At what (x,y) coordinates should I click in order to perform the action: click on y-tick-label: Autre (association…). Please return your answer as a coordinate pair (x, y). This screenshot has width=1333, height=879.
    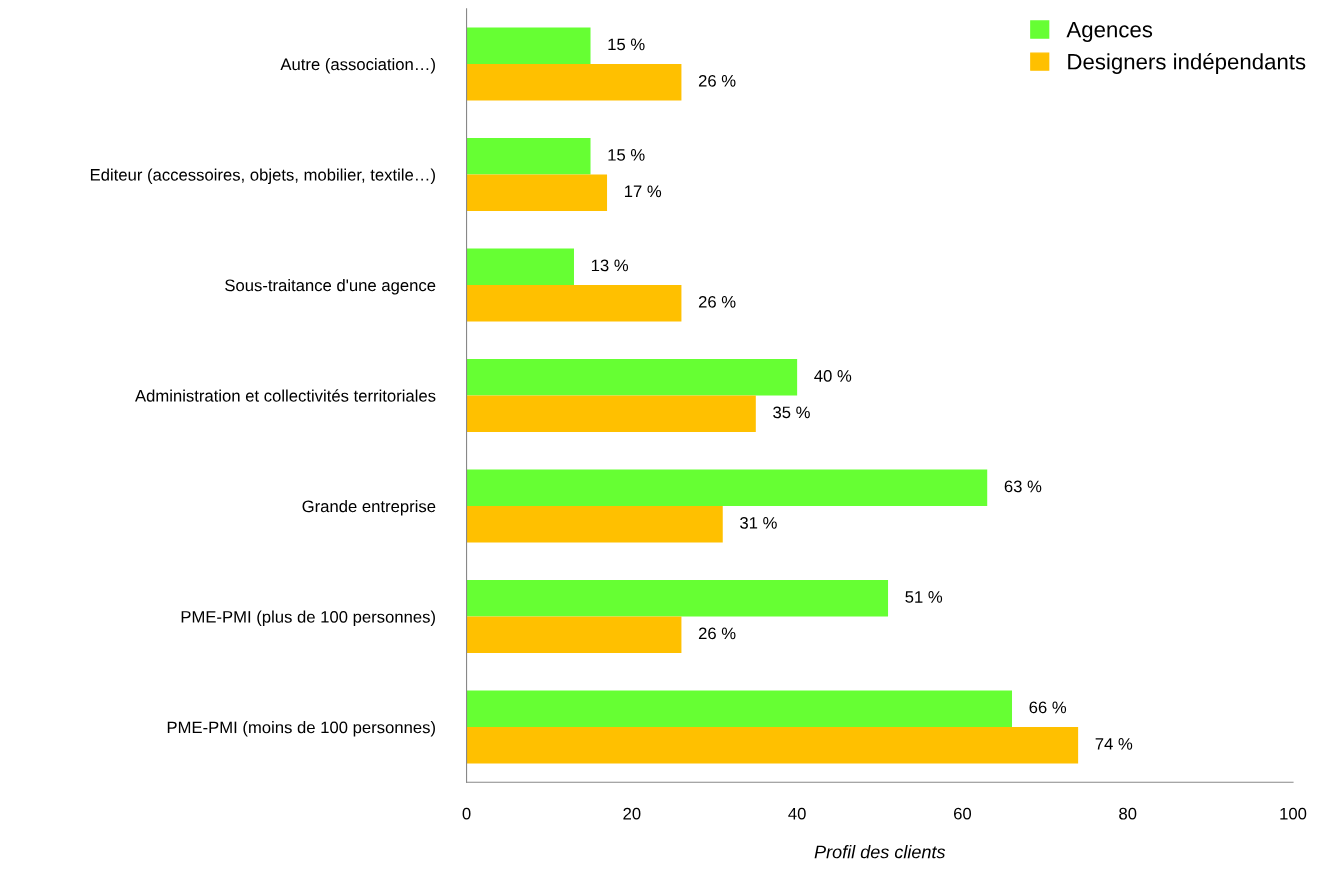
    Looking at the image, I should click on (357, 66).